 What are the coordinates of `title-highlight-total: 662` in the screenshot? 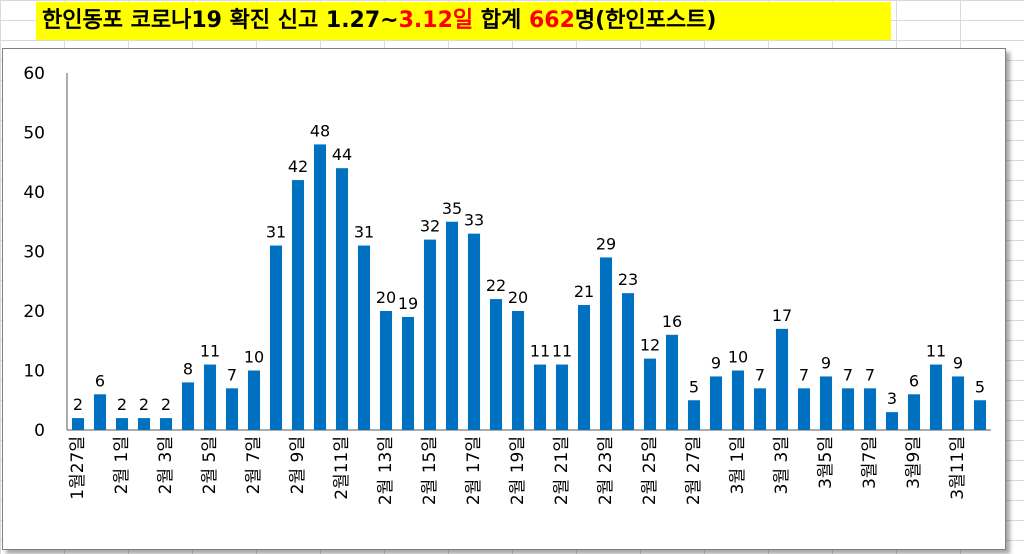 It's located at (551, 20).